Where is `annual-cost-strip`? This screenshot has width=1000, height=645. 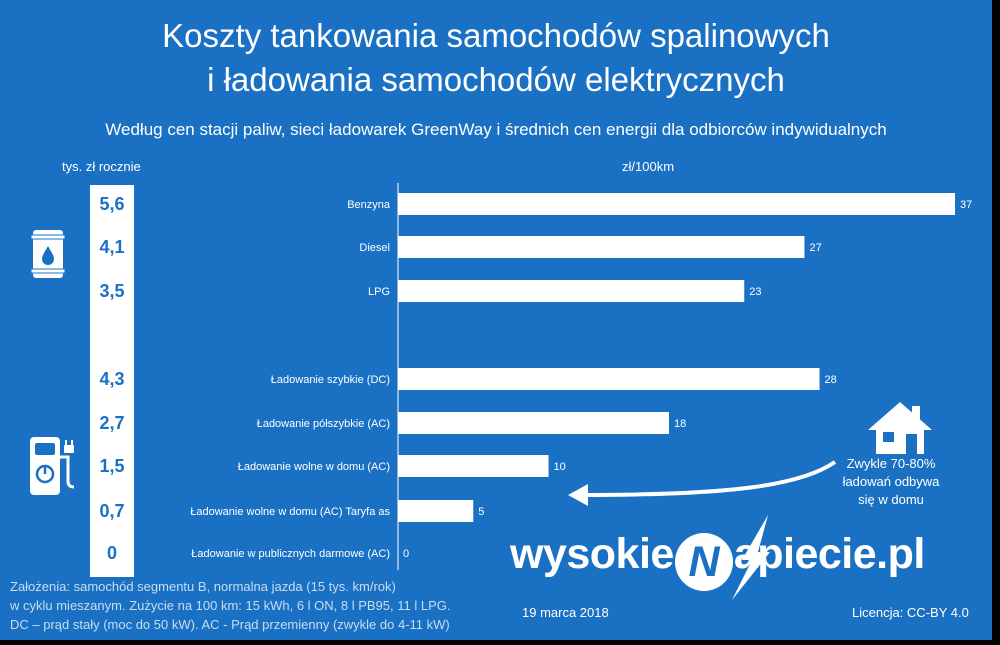 annual-cost-strip is located at coordinates (112, 381).